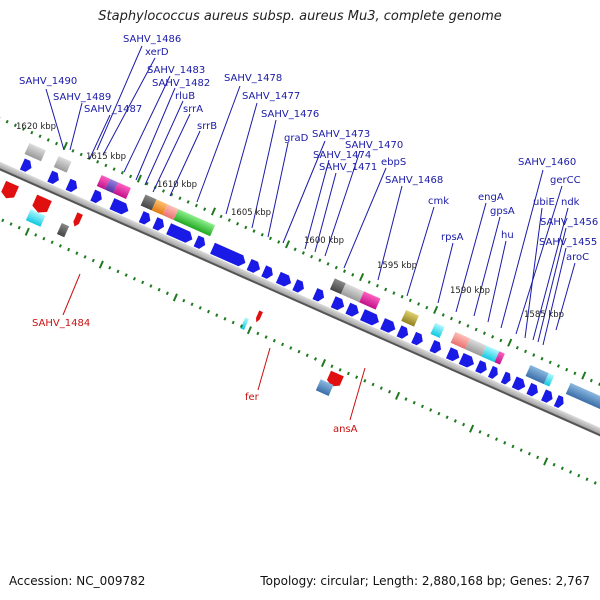 This screenshot has width=600, height=600. What do you see at coordinates (342, 155) in the screenshot?
I see `gene-label: SAHV_1474` at bounding box center [342, 155].